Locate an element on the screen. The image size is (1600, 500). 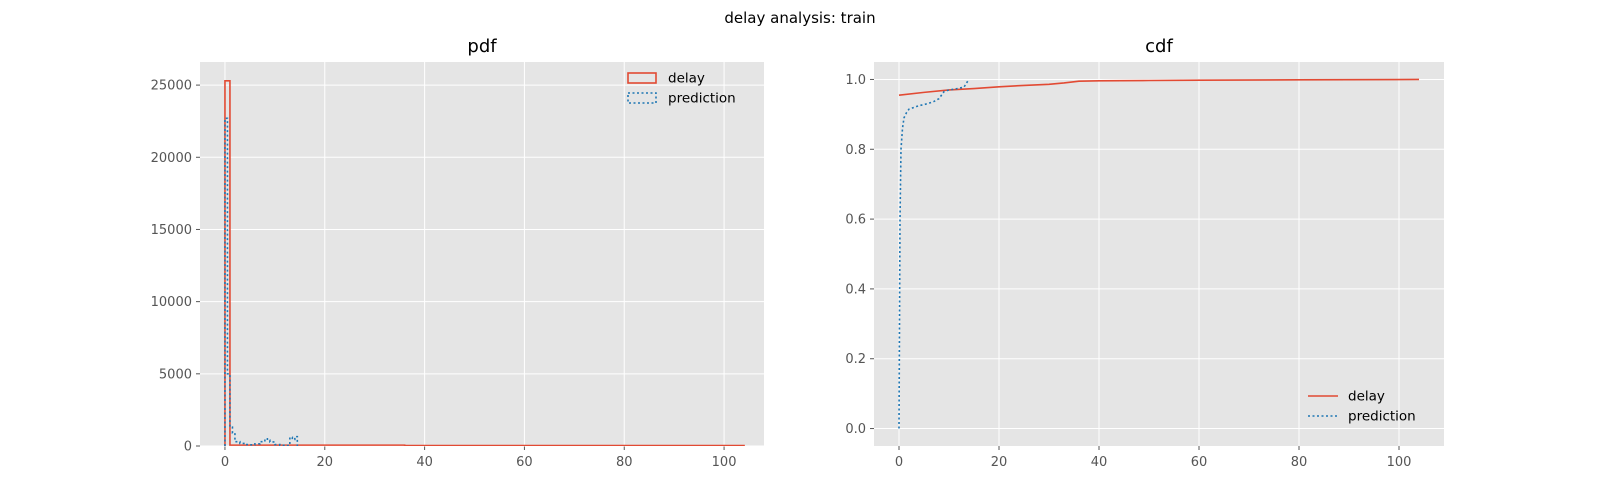
cdf-title: cdf is located at coordinates (1159, 46).